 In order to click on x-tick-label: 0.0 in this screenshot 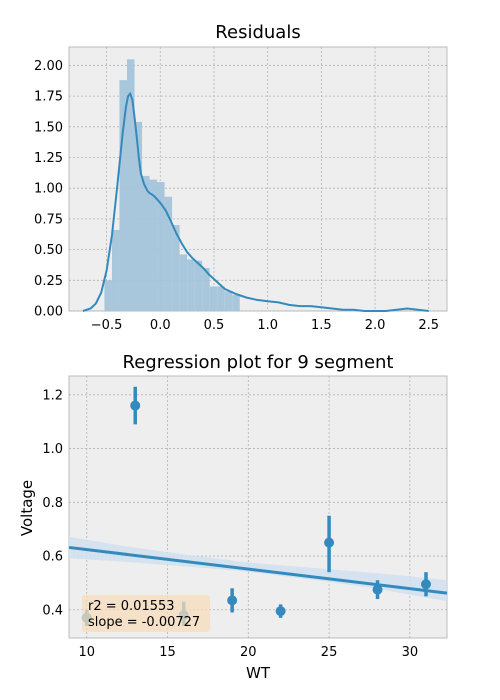, I will do `click(160, 325)`.